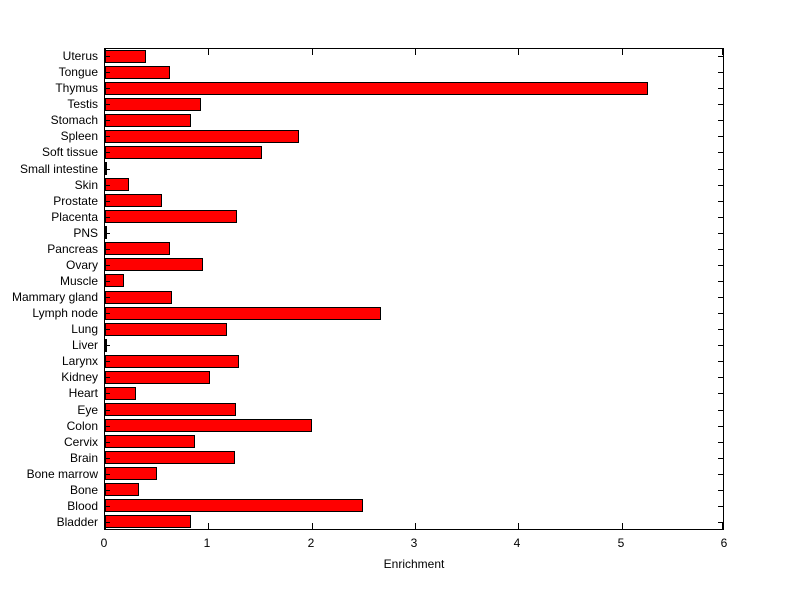  I want to click on y-tick-label-prostate: Prostate, so click(75, 201).